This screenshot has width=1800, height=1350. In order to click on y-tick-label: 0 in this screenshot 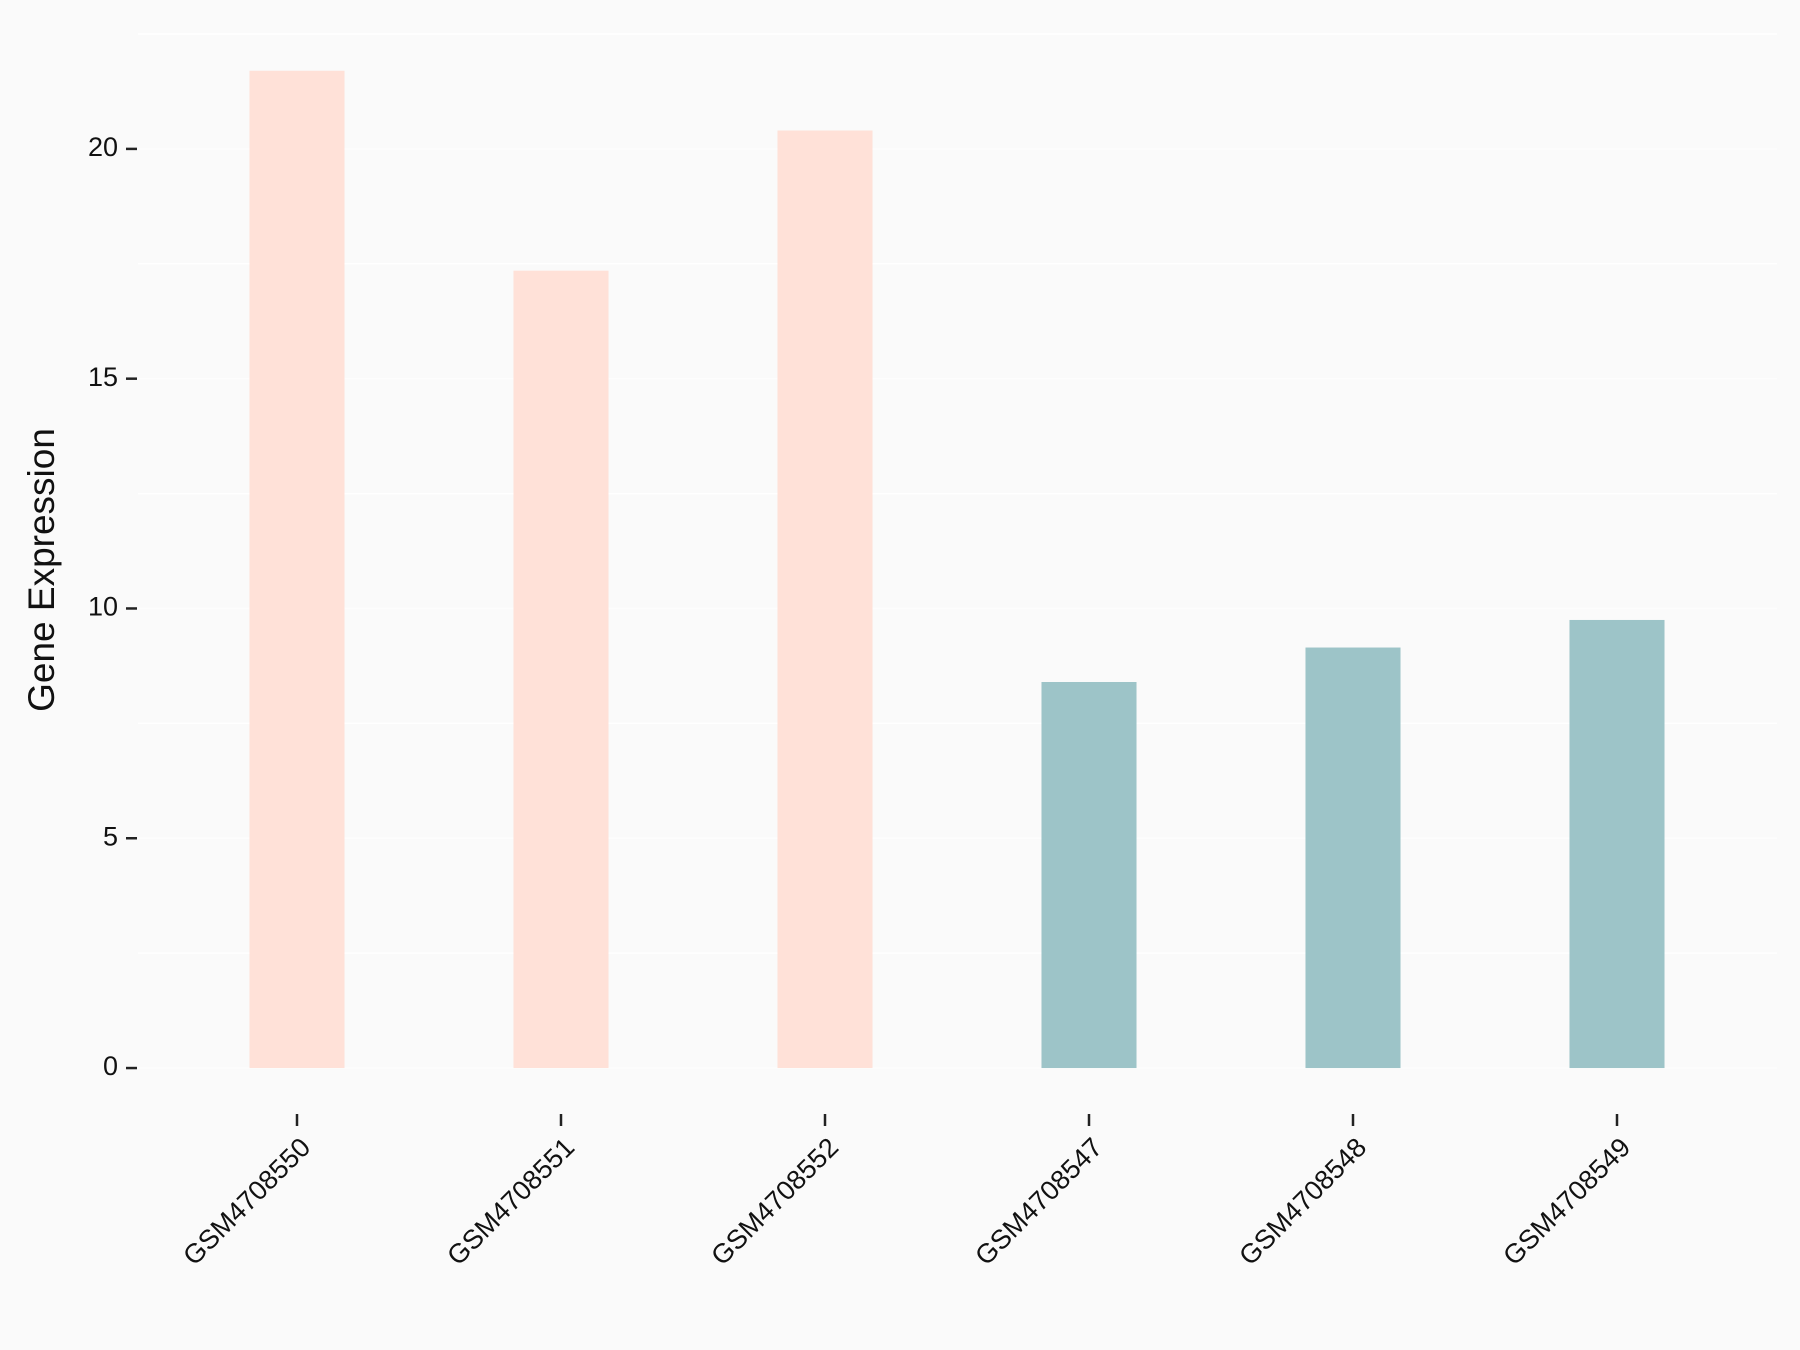, I will do `click(110, 1066)`.